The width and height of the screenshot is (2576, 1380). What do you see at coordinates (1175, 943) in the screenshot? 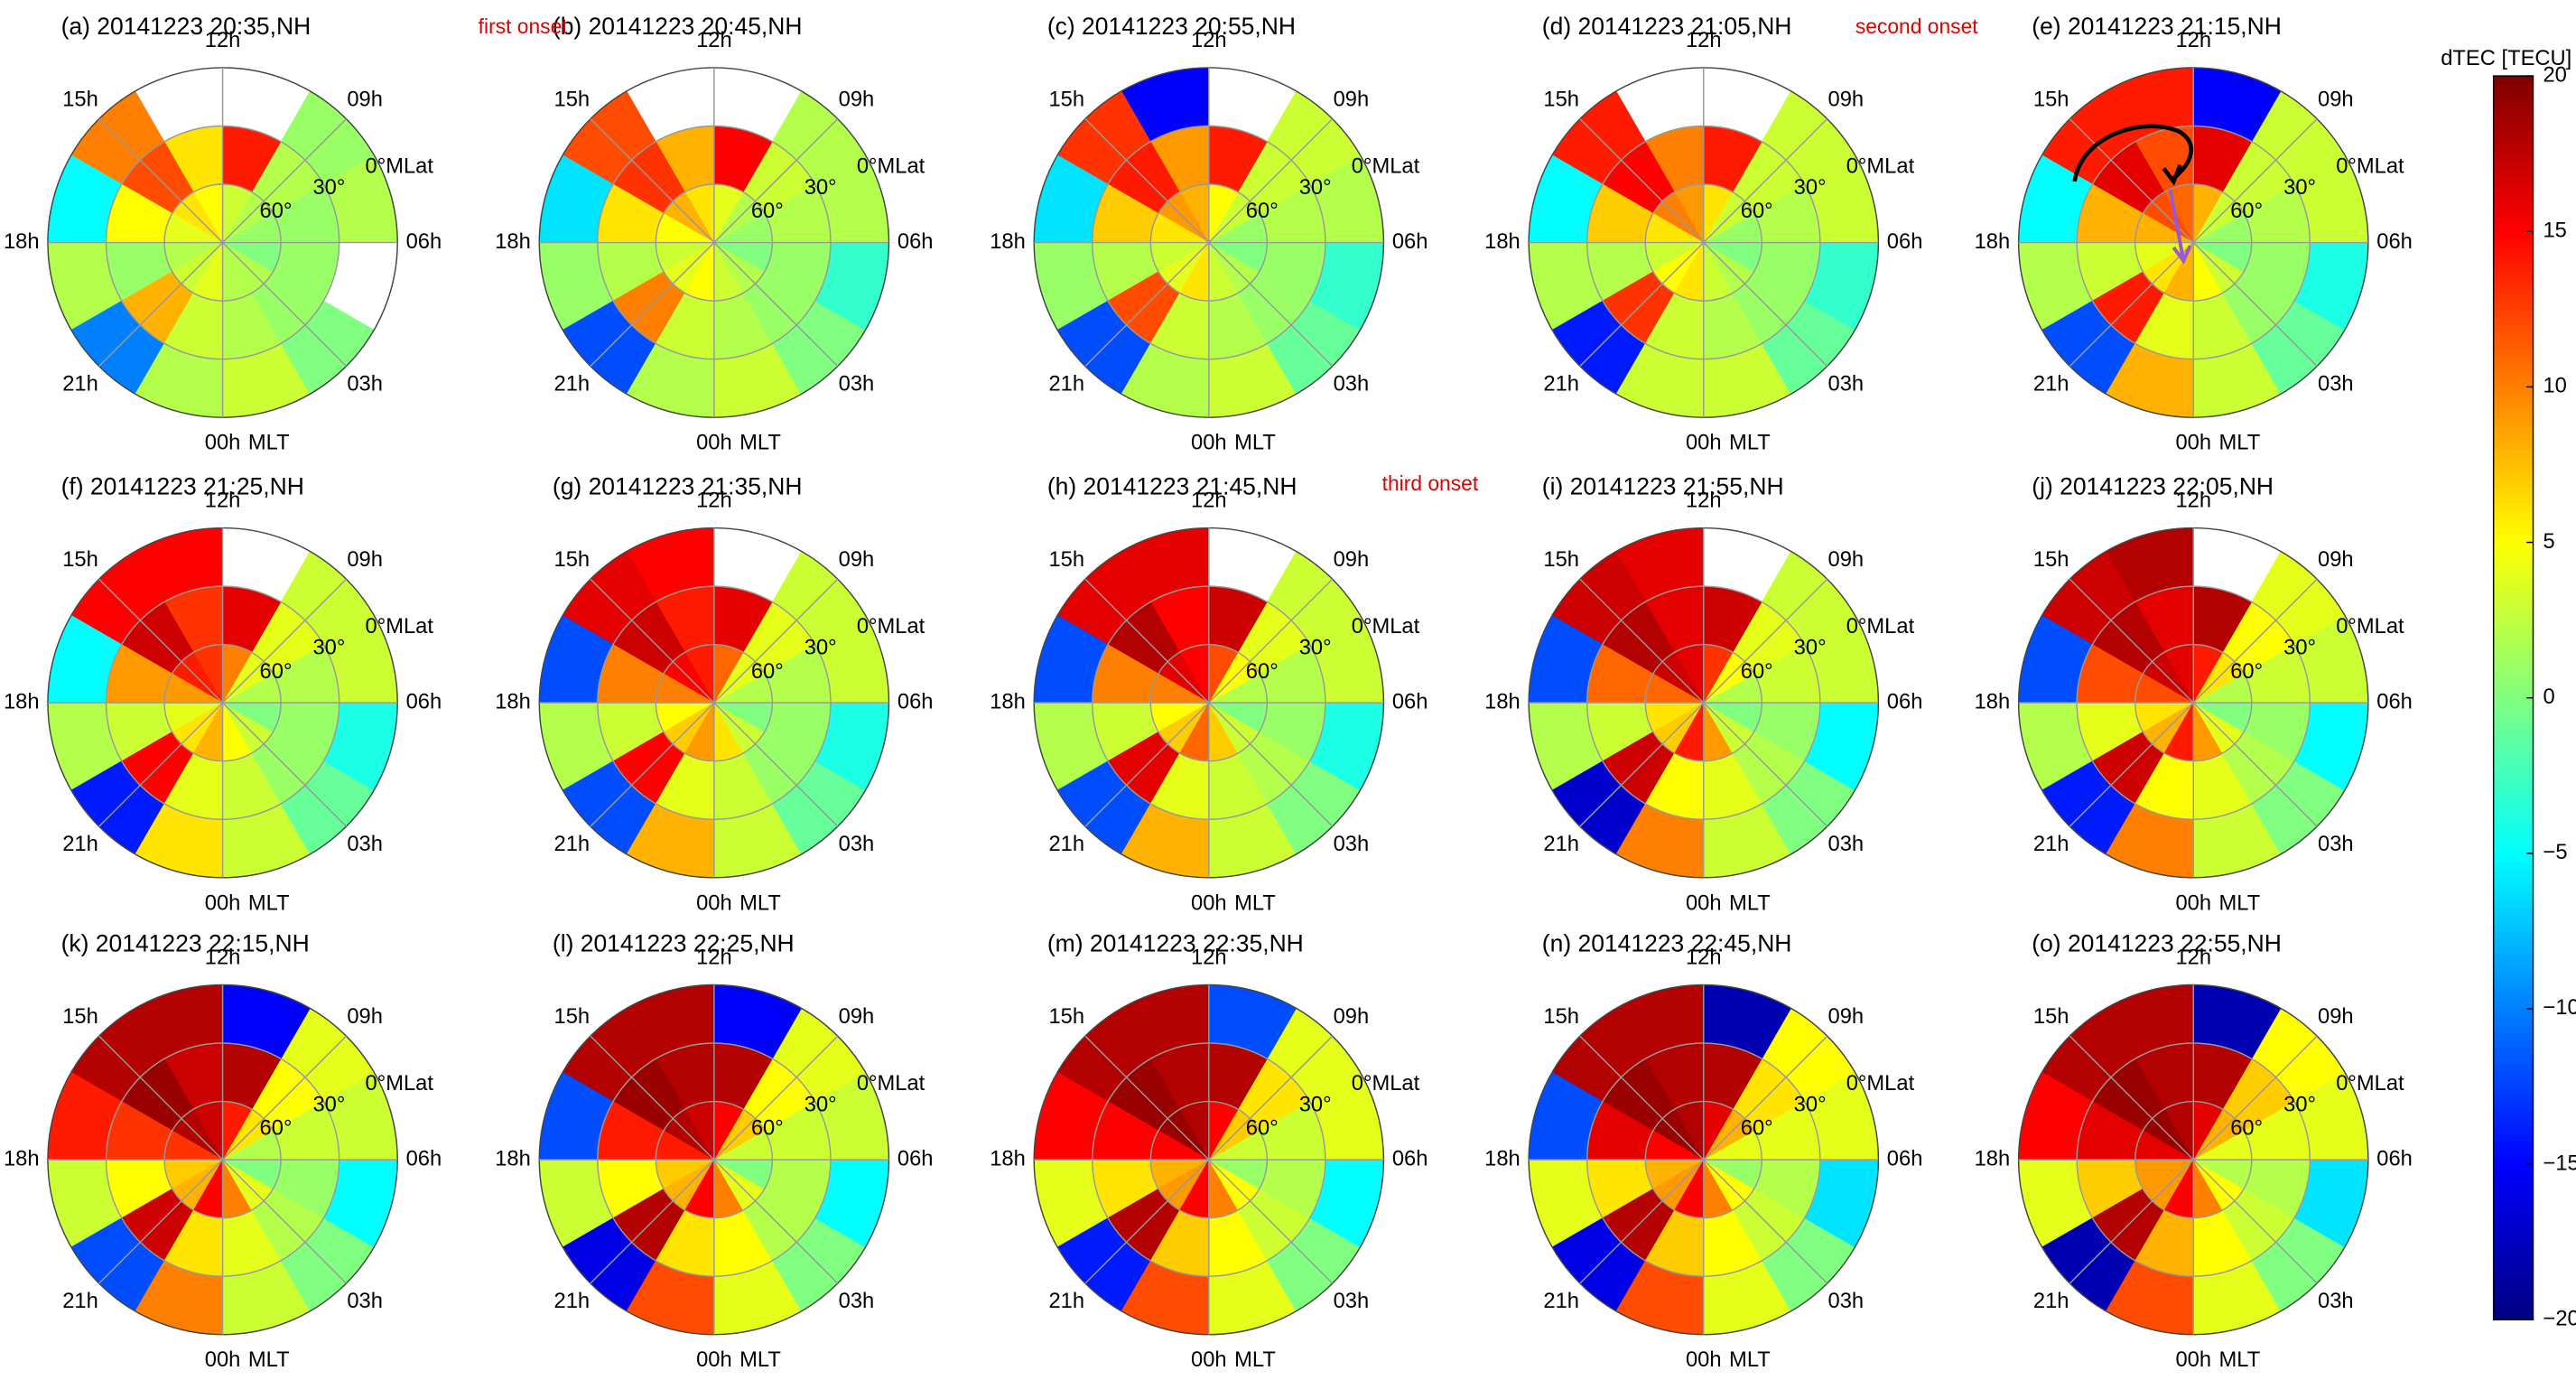
I see `panel-title: (m) 20141223 22:35,NH` at bounding box center [1175, 943].